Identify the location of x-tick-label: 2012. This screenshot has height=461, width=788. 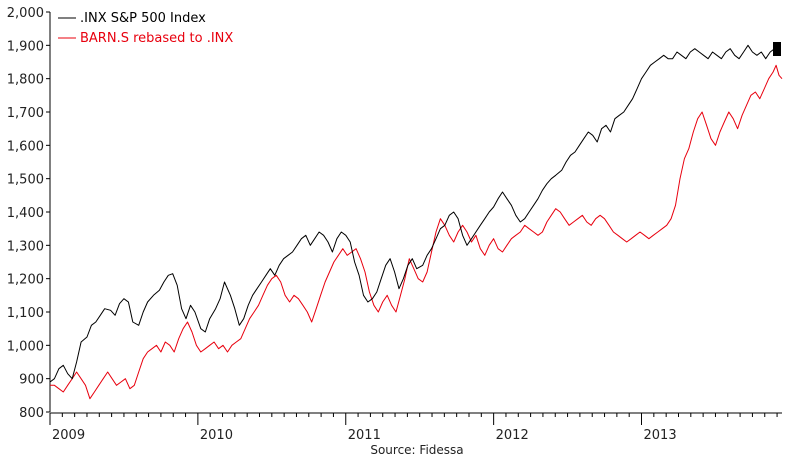
(512, 435).